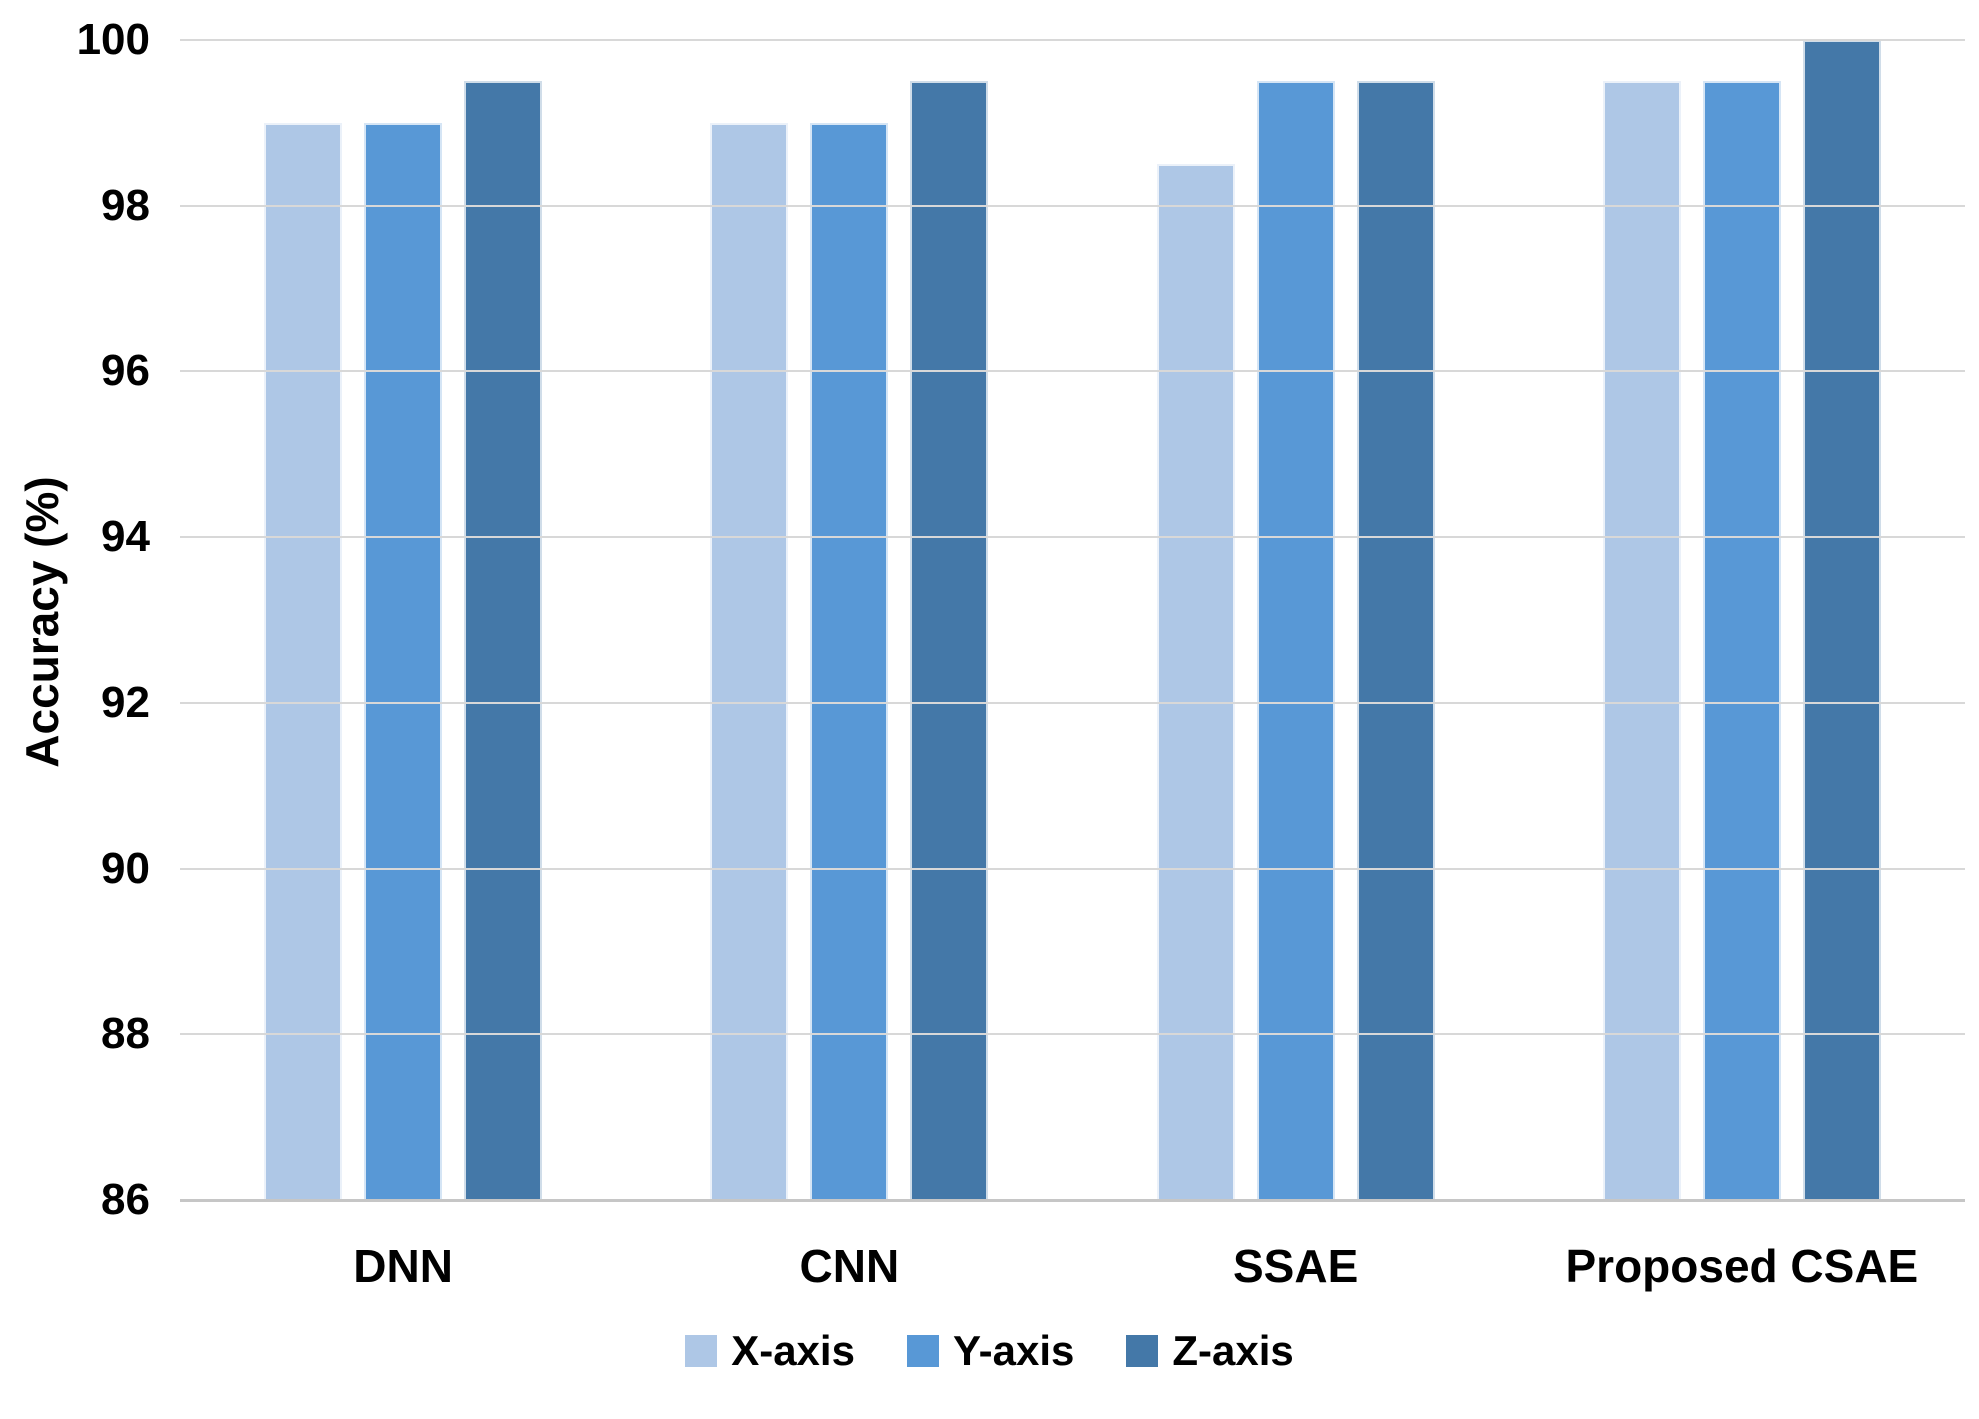 This screenshot has width=1979, height=1419. I want to click on legend-item-z-axis: Z-axis, so click(1210, 1350).